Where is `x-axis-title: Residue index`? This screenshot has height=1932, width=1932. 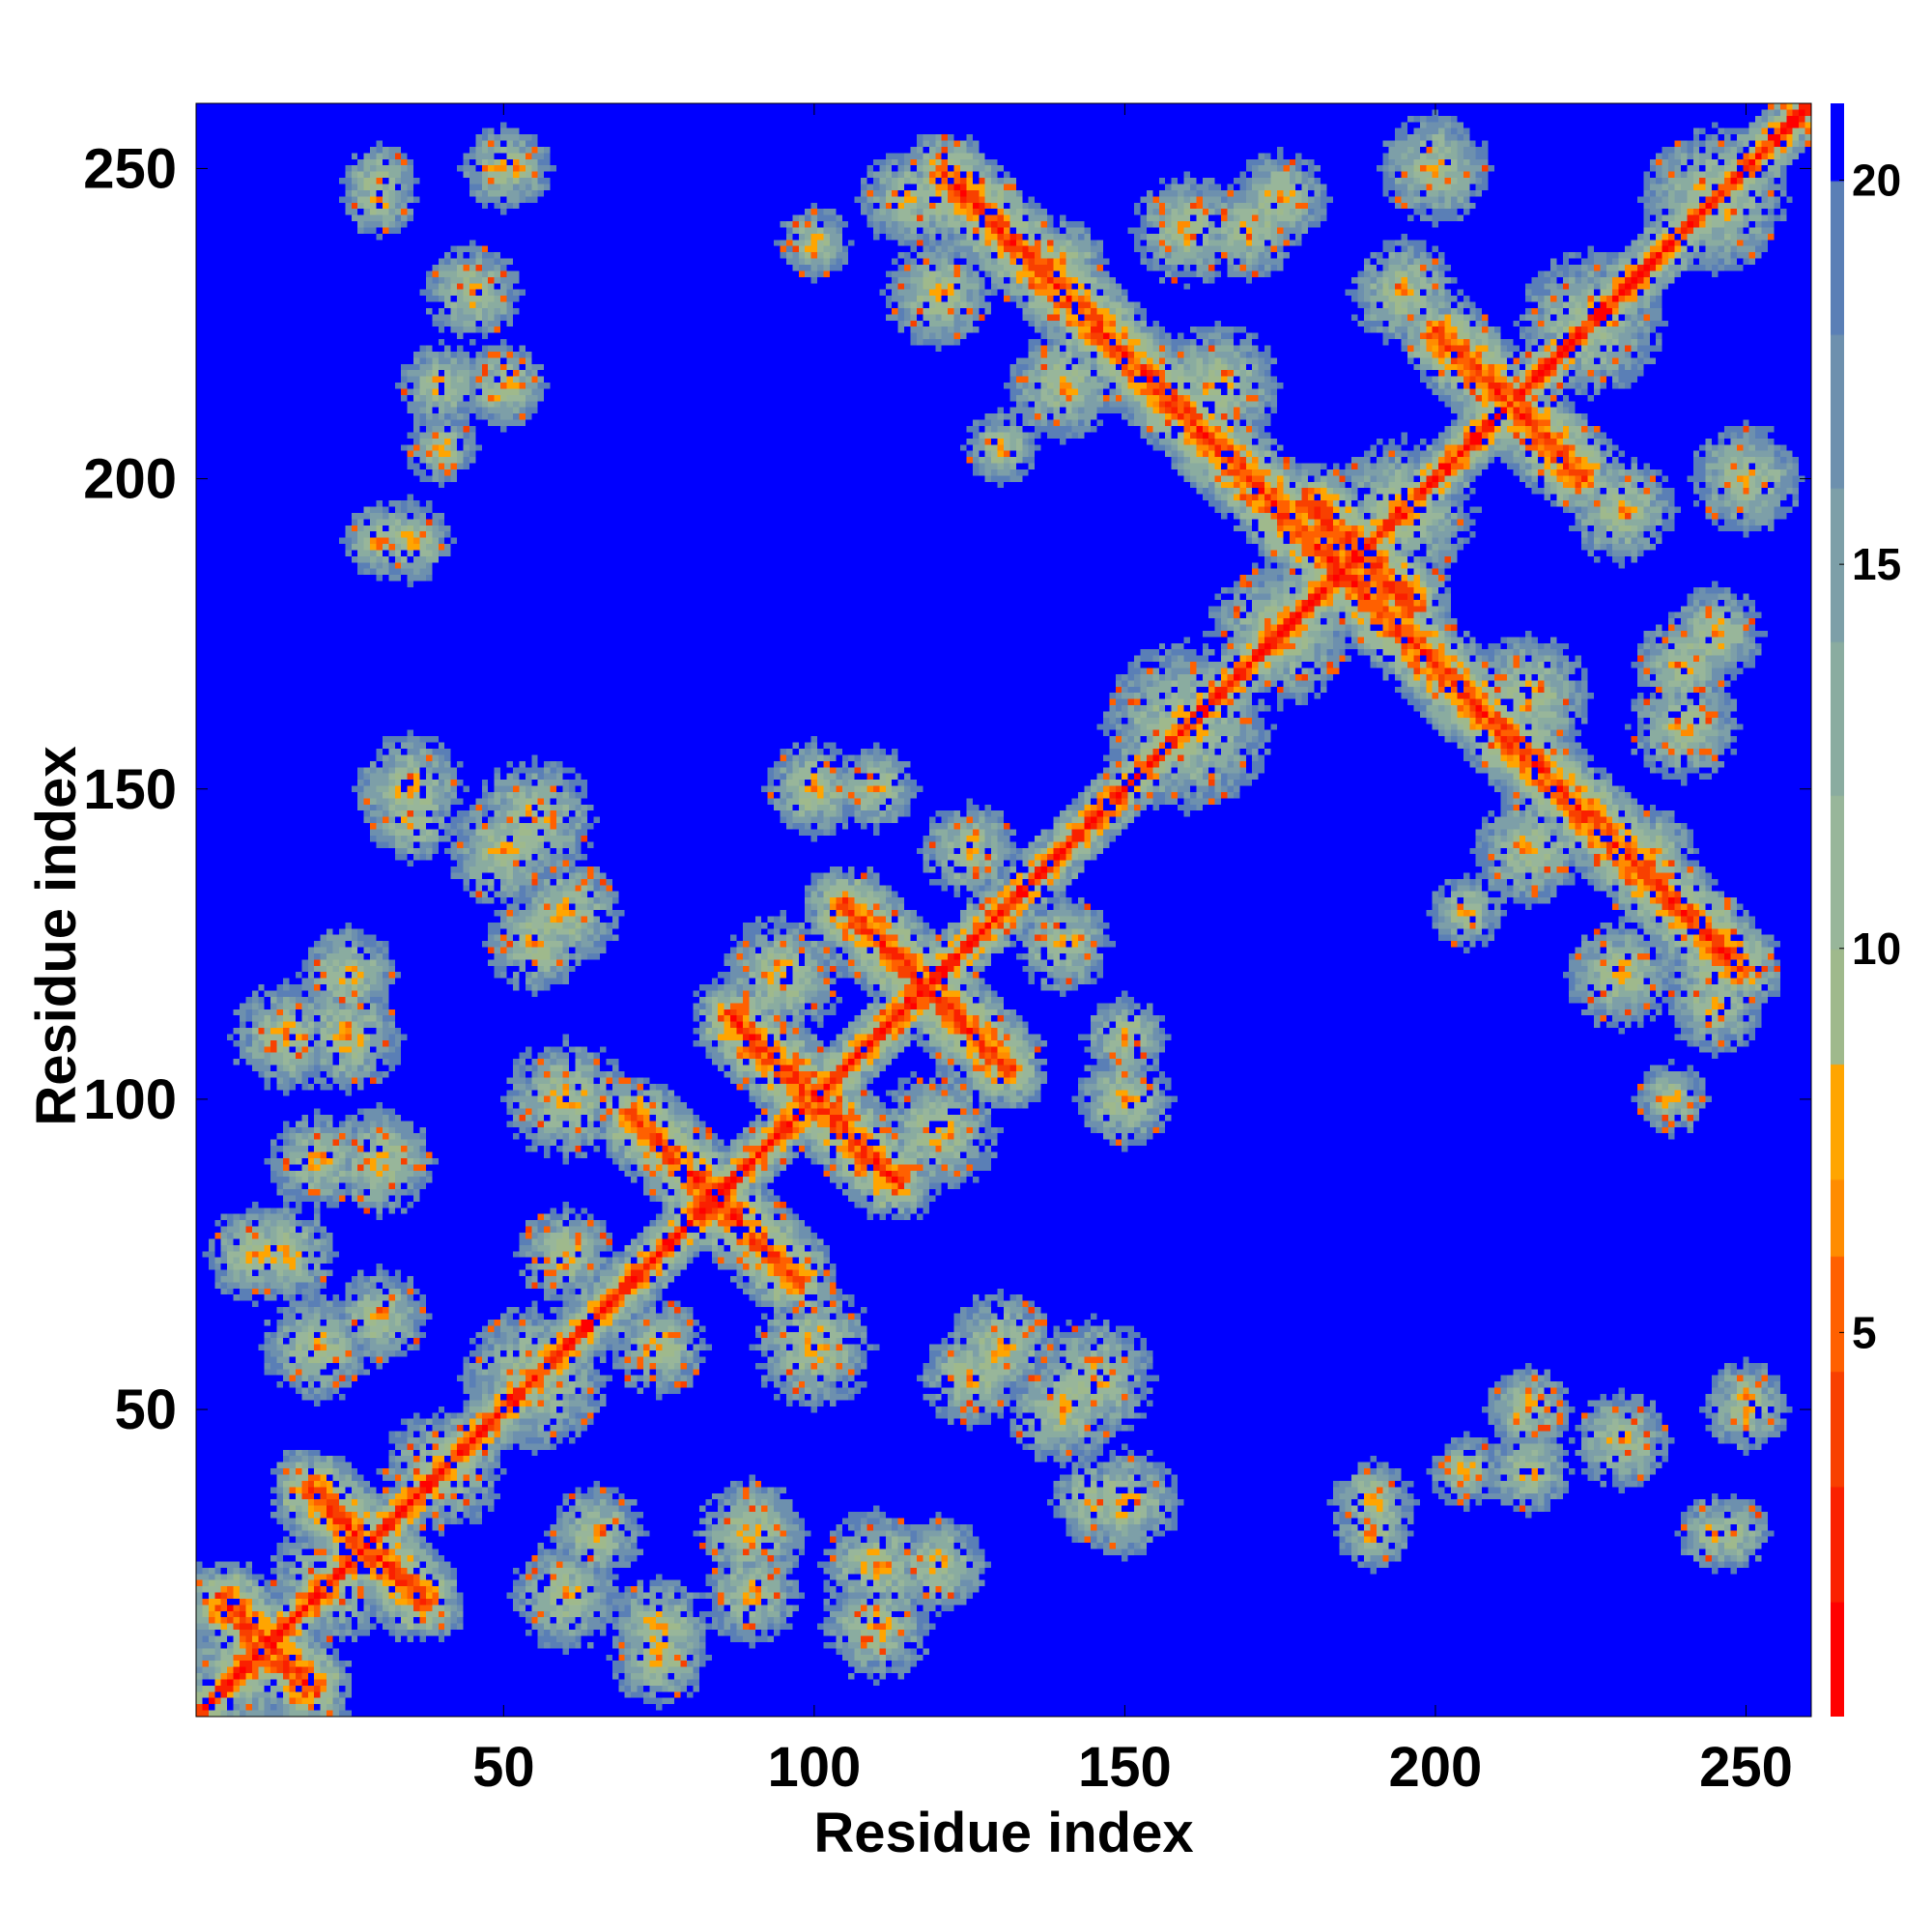 x-axis-title: Residue index is located at coordinates (1003, 1833).